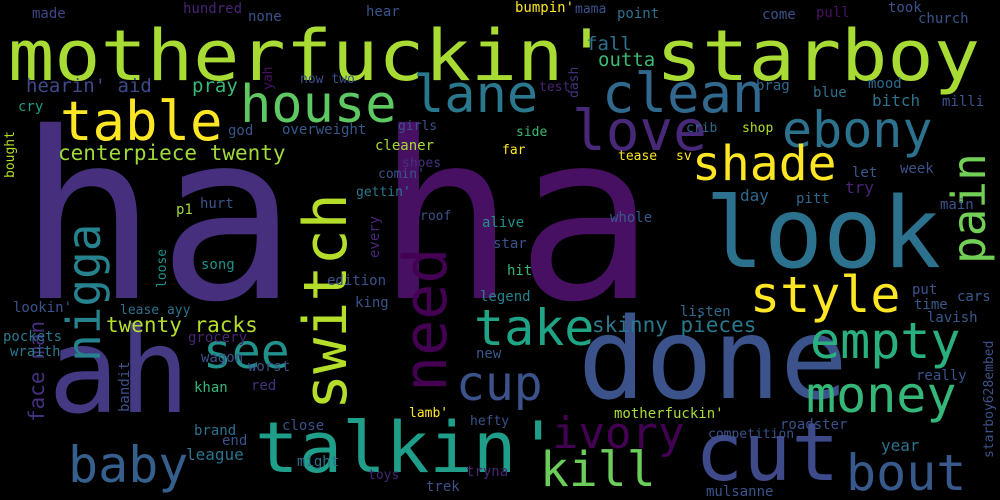 Image resolution: width=1000 pixels, height=500 pixels. What do you see at coordinates (534, 328) in the screenshot?
I see `word: take` at bounding box center [534, 328].